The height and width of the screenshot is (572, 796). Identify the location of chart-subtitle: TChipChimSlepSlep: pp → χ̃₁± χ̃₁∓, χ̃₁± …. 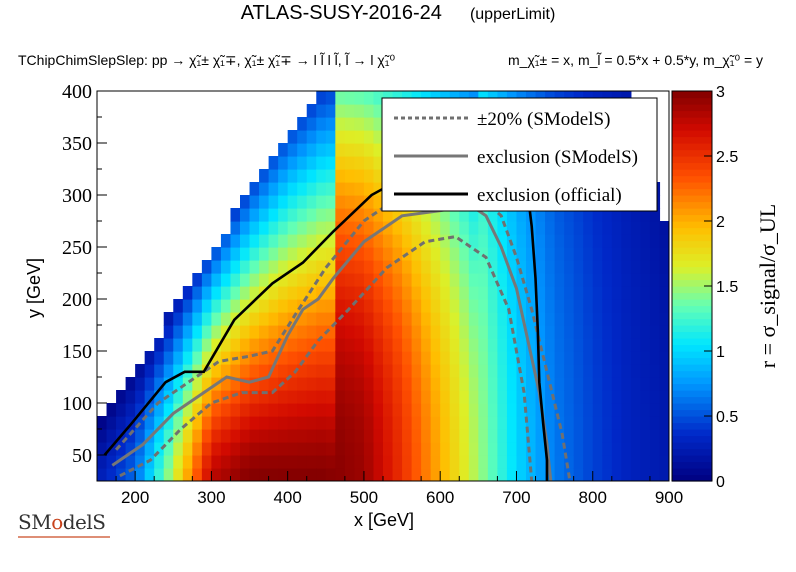
(390, 60).